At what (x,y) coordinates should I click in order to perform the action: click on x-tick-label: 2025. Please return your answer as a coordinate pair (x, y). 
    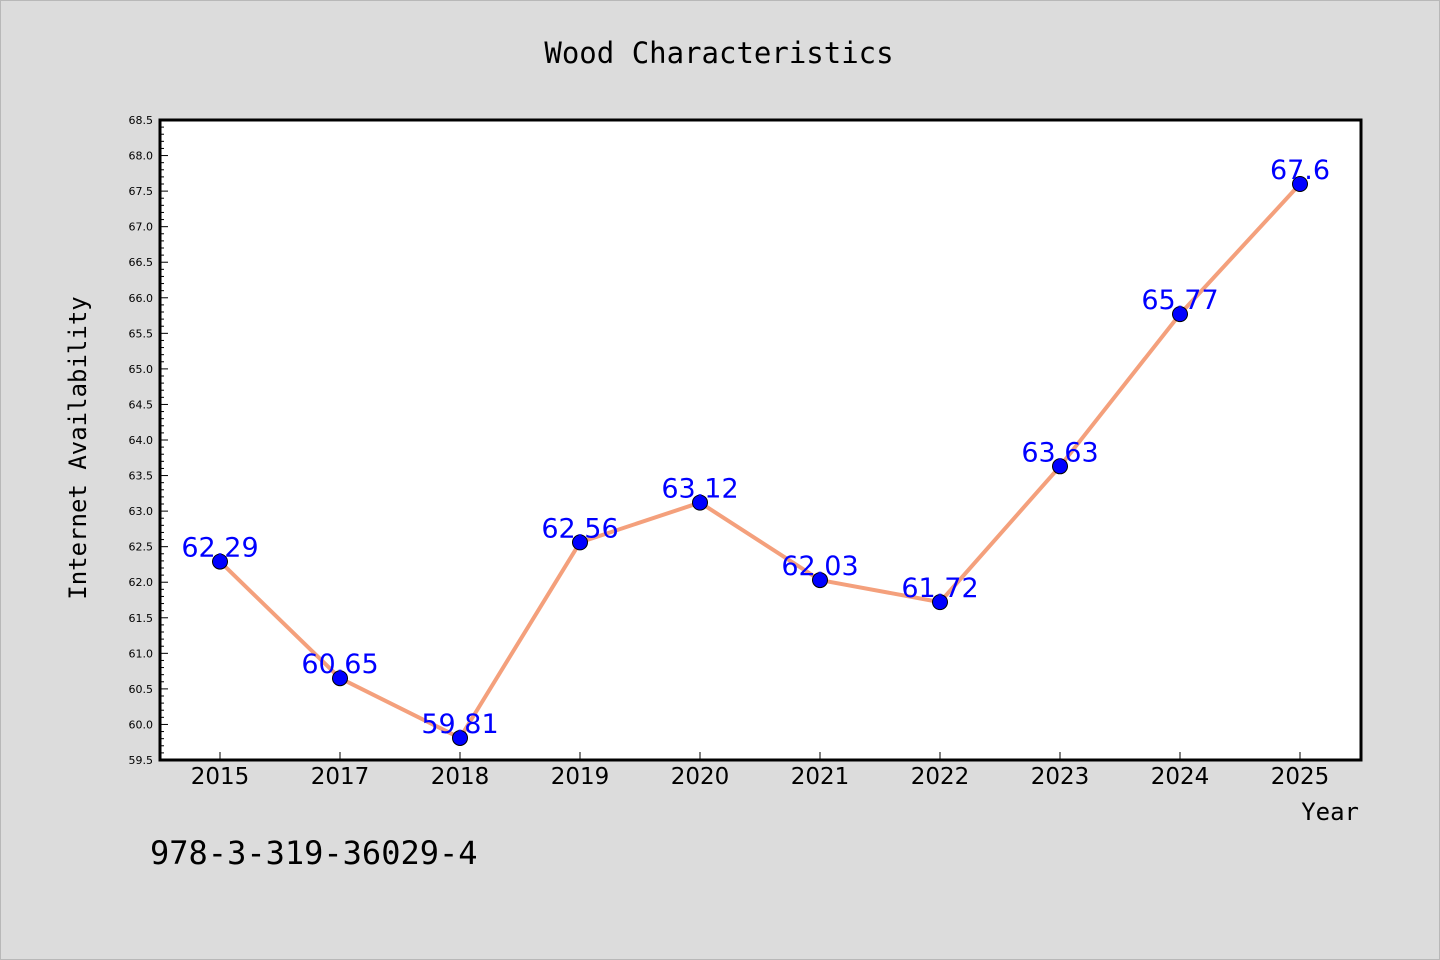
    Looking at the image, I should click on (1300, 777).